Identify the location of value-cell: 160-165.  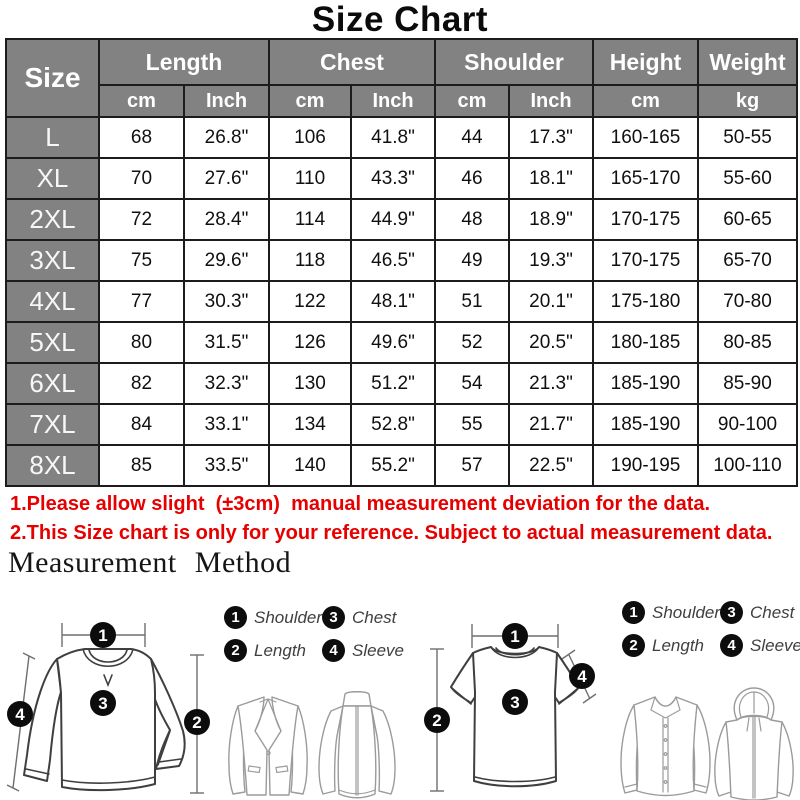
(646, 137).